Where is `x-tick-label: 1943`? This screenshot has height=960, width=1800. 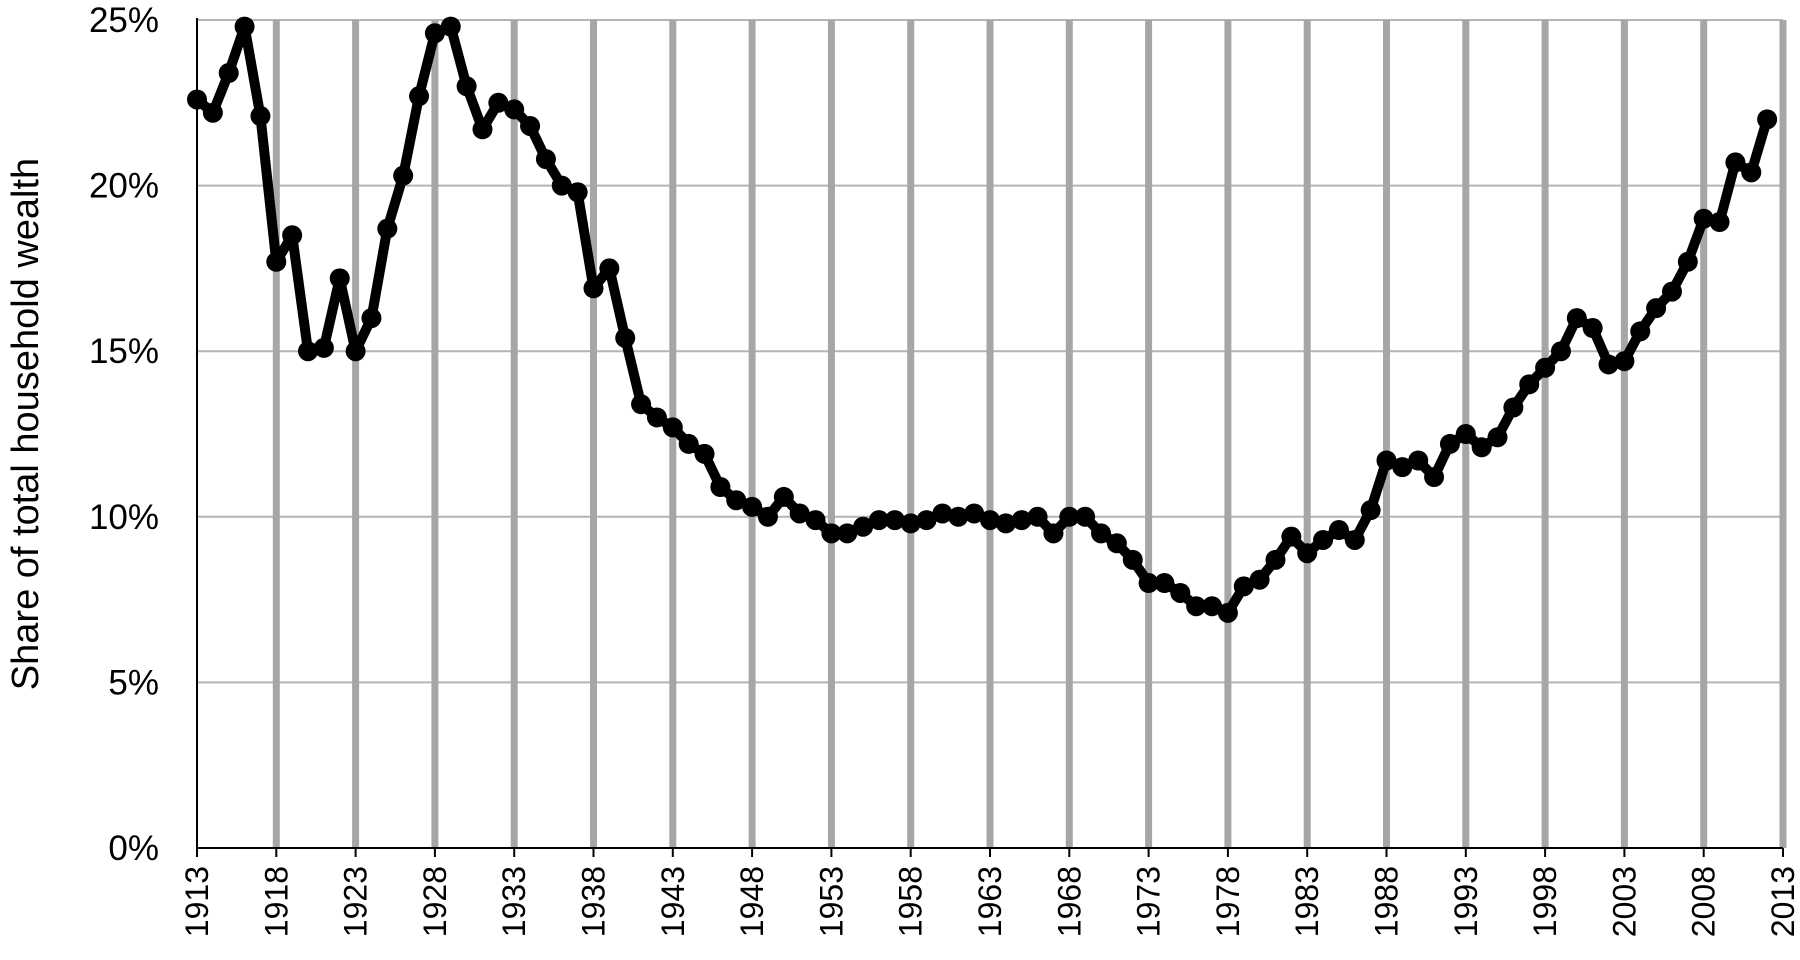 x-tick-label: 1943 is located at coordinates (673, 901).